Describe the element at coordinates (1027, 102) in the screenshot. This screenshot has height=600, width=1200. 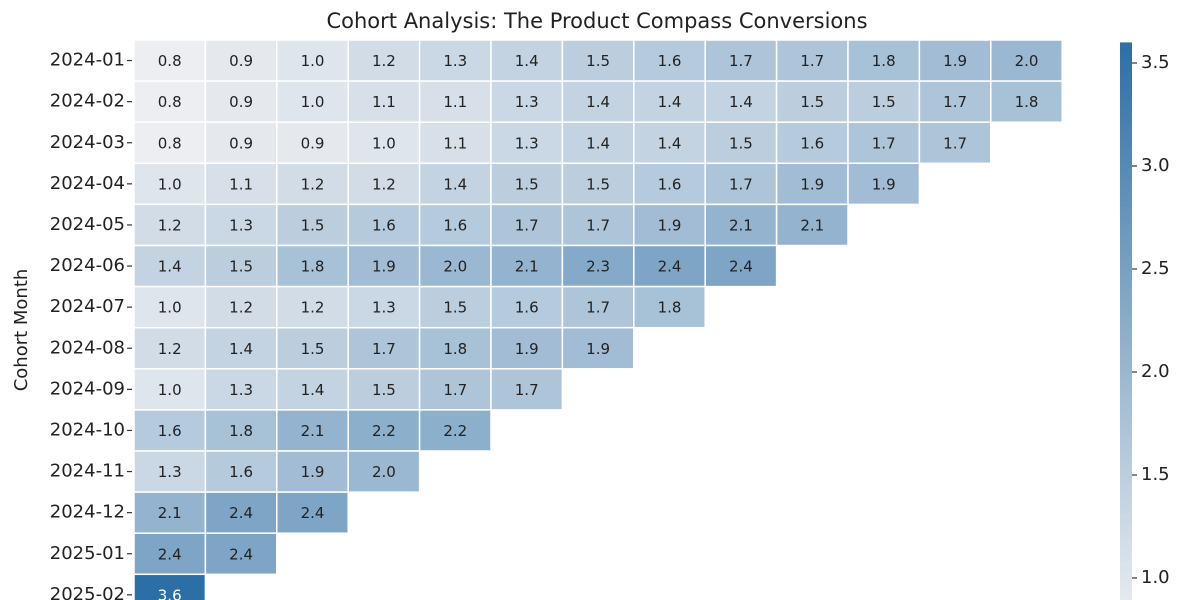
I see `cell-label: 1.8` at that location.